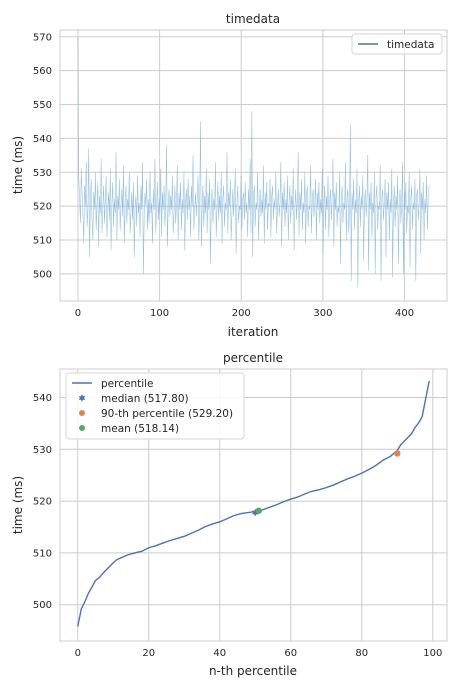 This screenshot has width=460, height=691. I want to click on y-tick-label: 550, so click(42, 105).